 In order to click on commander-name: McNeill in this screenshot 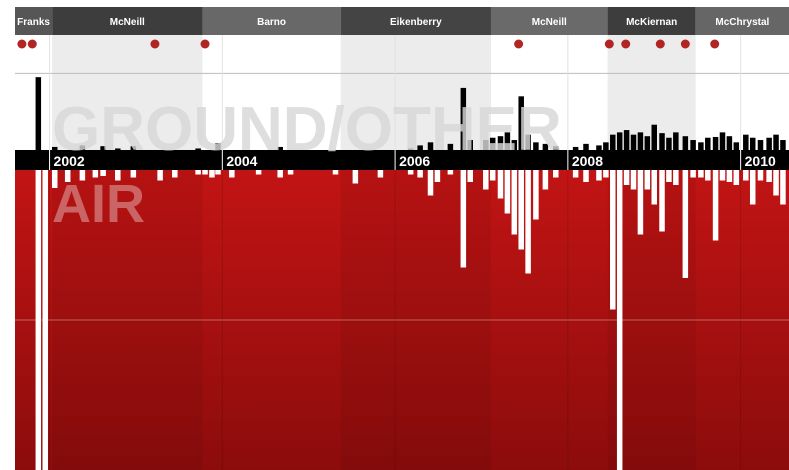, I will do `click(549, 22)`.